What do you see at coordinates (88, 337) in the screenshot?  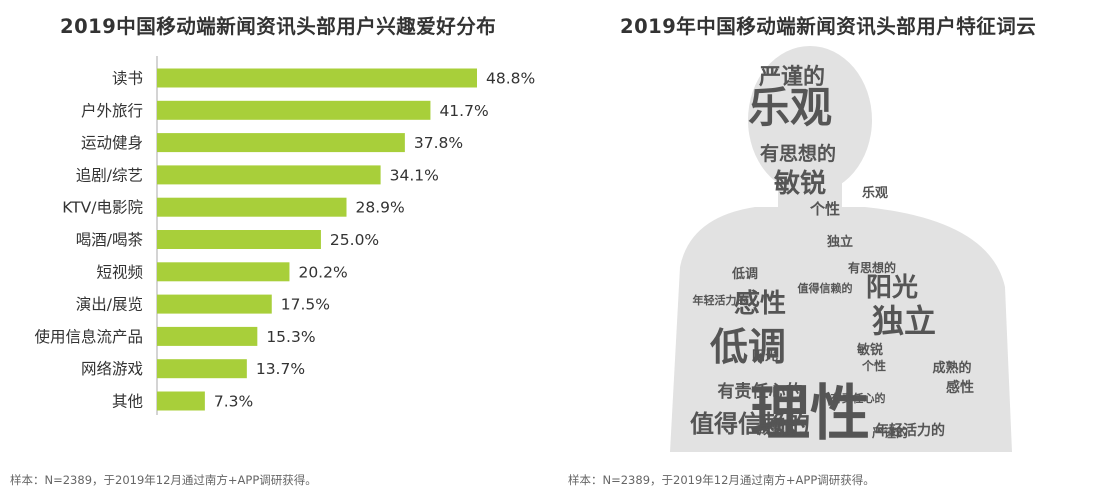 I see `category-label: 使用信息流产品` at bounding box center [88, 337].